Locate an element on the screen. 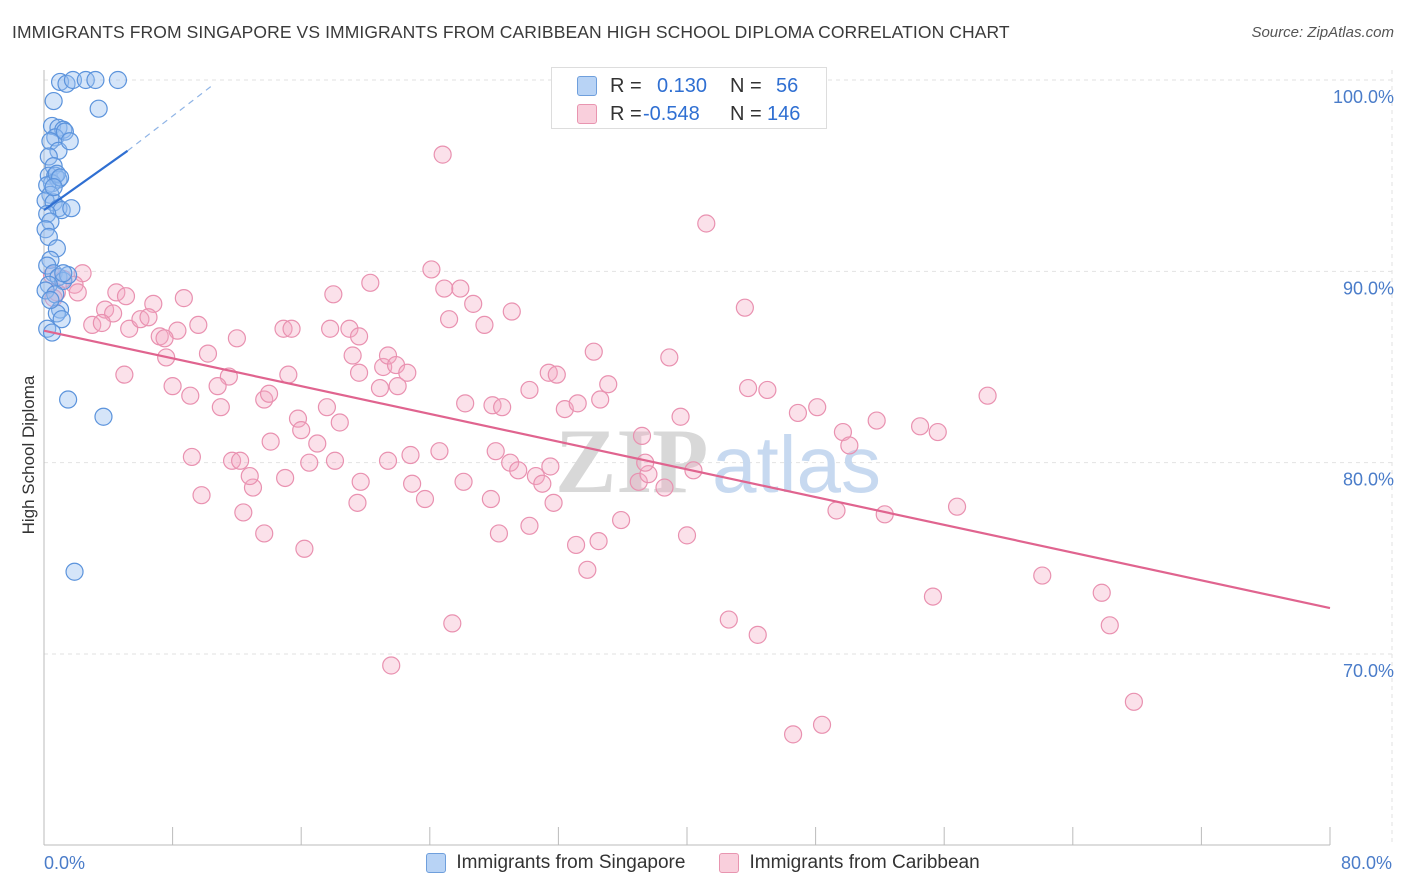 This screenshot has width=1406, height=892. r-value: 0.130 is located at coordinates (682, 85).